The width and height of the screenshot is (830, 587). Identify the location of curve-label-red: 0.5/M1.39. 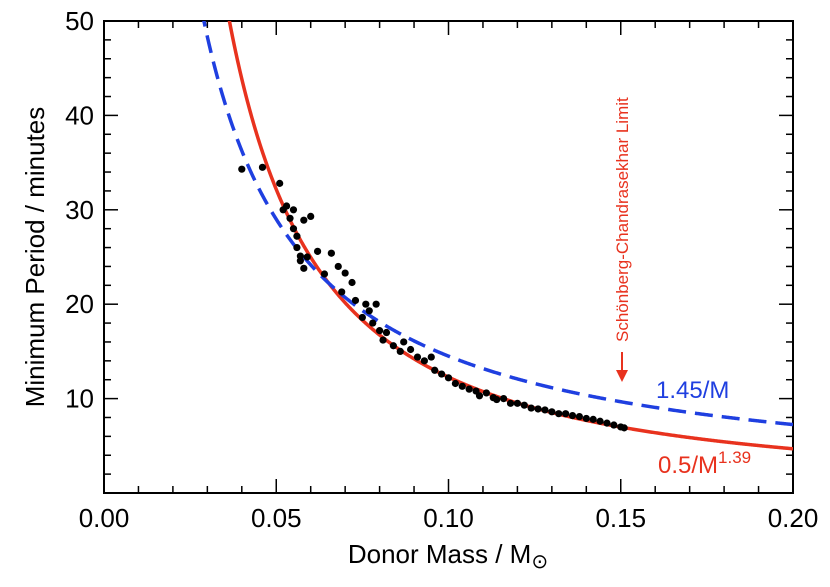
(704, 463).